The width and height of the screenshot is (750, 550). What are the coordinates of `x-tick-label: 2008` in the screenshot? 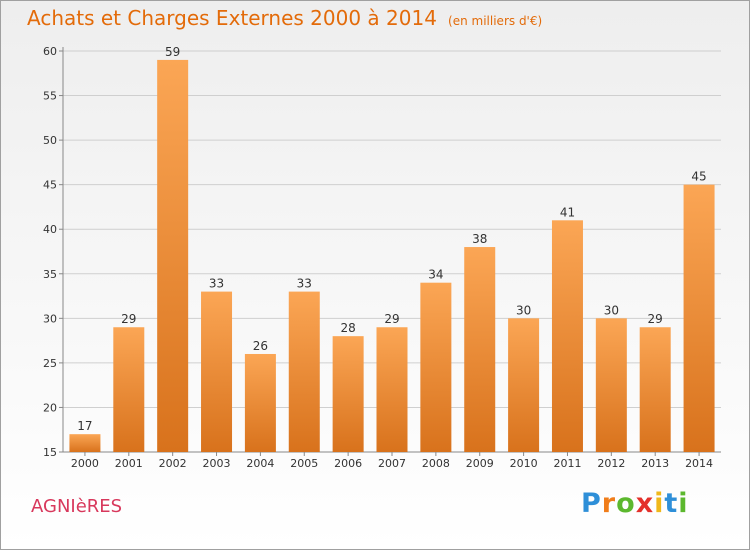 It's located at (436, 463).